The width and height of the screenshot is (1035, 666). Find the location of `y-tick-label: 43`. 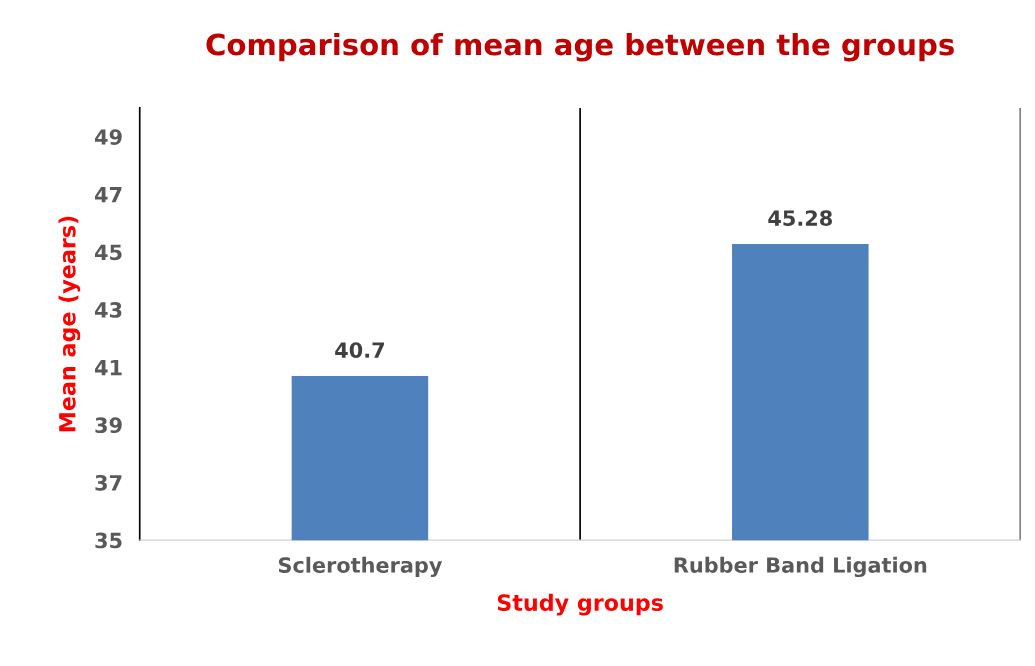

y-tick-label: 43 is located at coordinates (108, 310).